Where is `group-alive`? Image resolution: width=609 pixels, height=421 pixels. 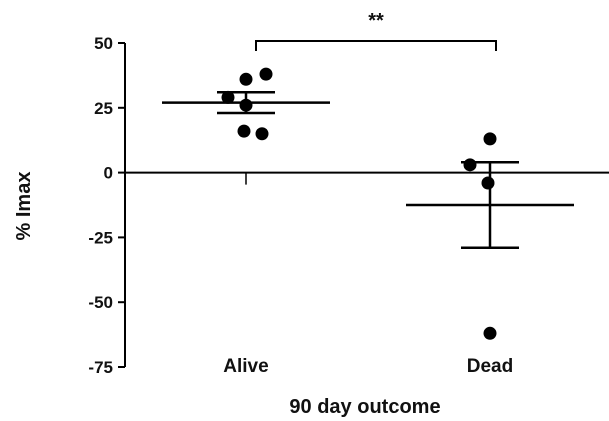 group-alive is located at coordinates (246, 126).